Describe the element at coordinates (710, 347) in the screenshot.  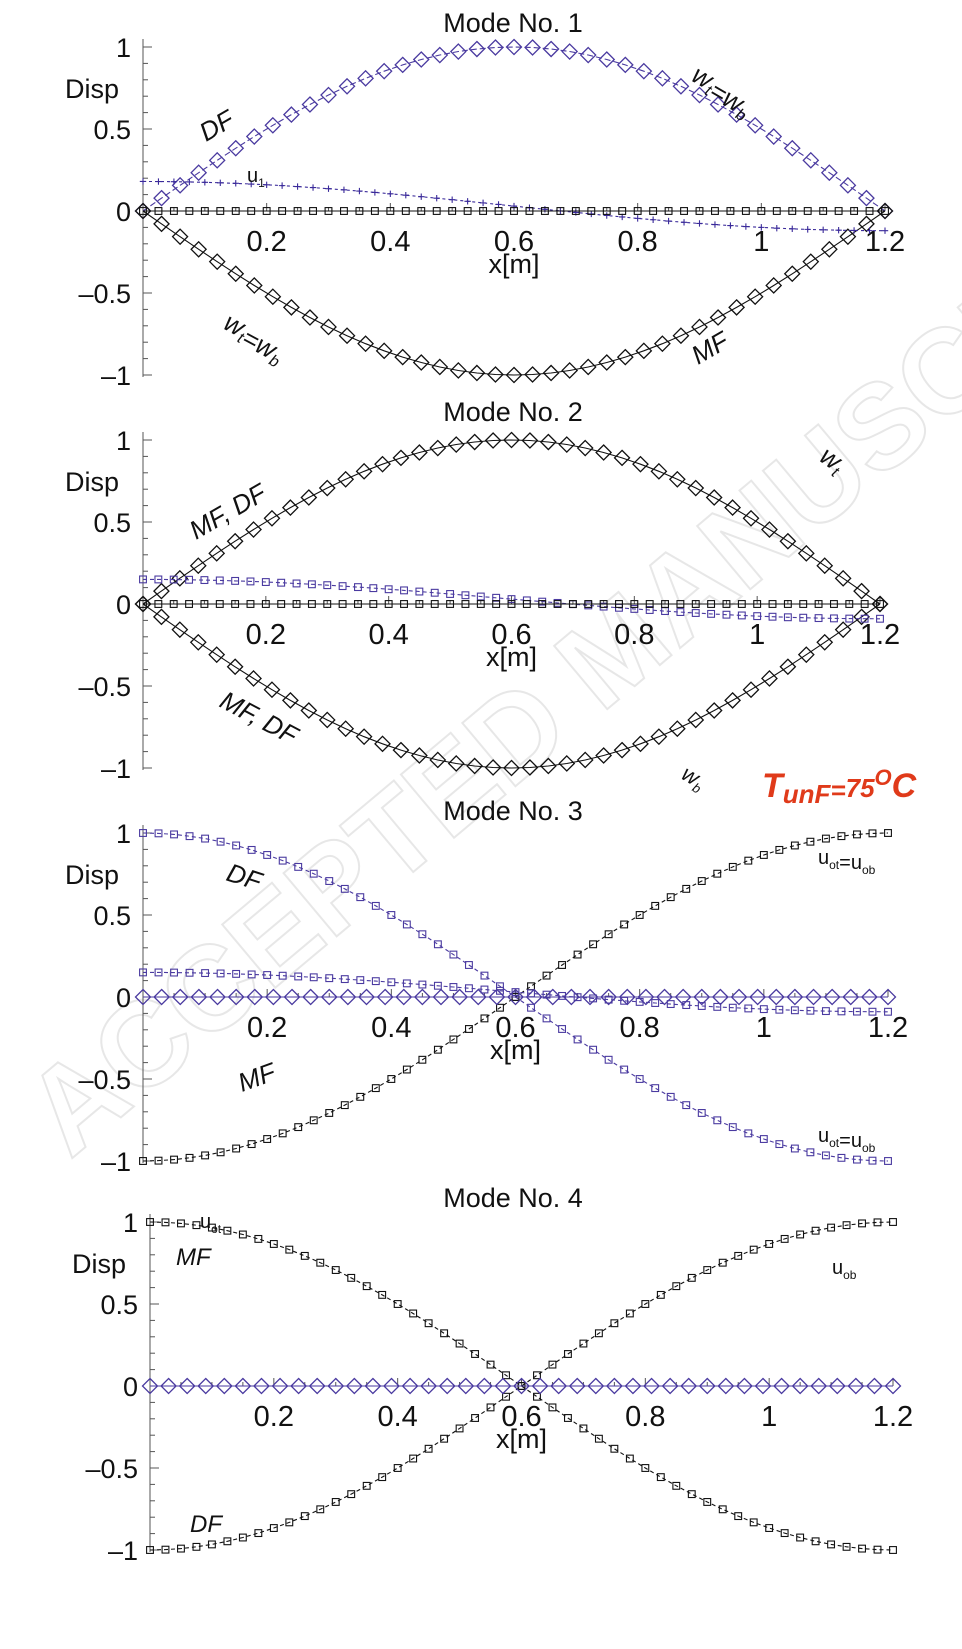
I see `annotation-part: MF` at that location.